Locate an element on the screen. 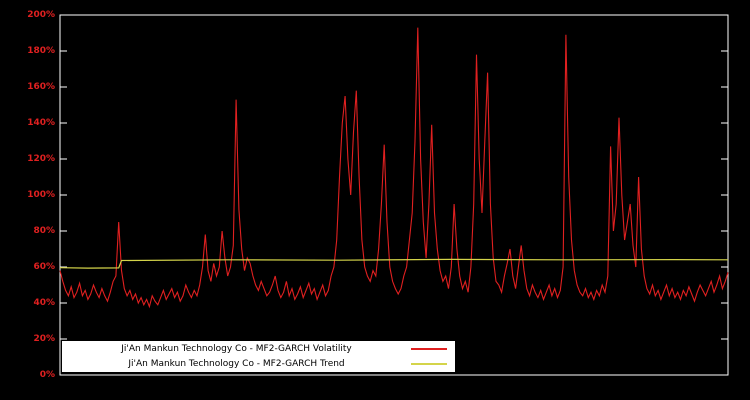 This screenshot has height=400, width=750. y-axis-tick-label: 160% is located at coordinates (41, 87).